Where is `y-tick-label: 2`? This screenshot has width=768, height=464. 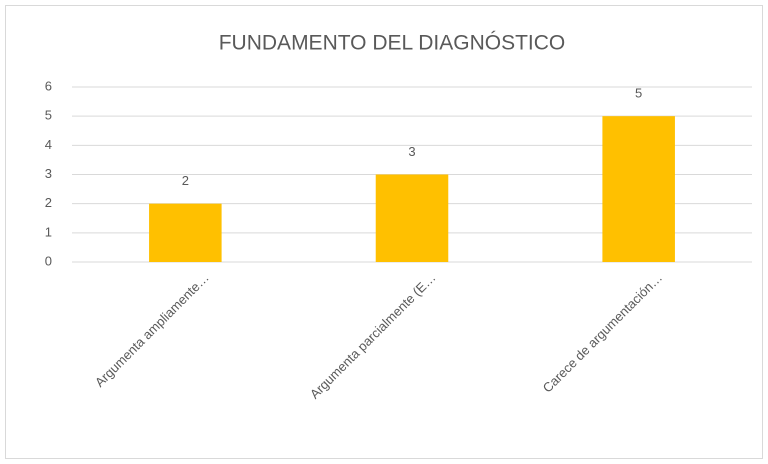 y-tick-label: 2 is located at coordinates (48, 202).